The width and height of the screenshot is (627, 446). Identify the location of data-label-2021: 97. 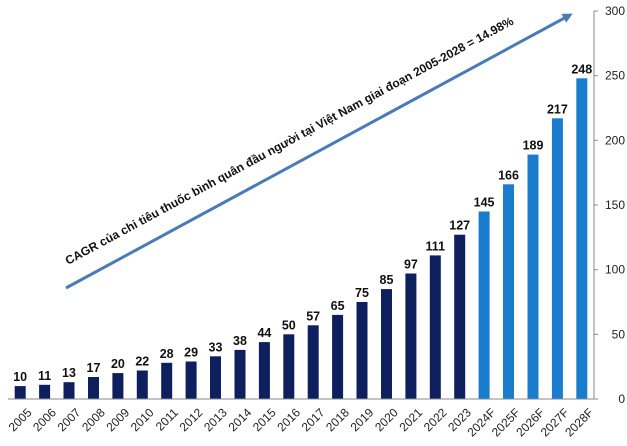
(411, 265).